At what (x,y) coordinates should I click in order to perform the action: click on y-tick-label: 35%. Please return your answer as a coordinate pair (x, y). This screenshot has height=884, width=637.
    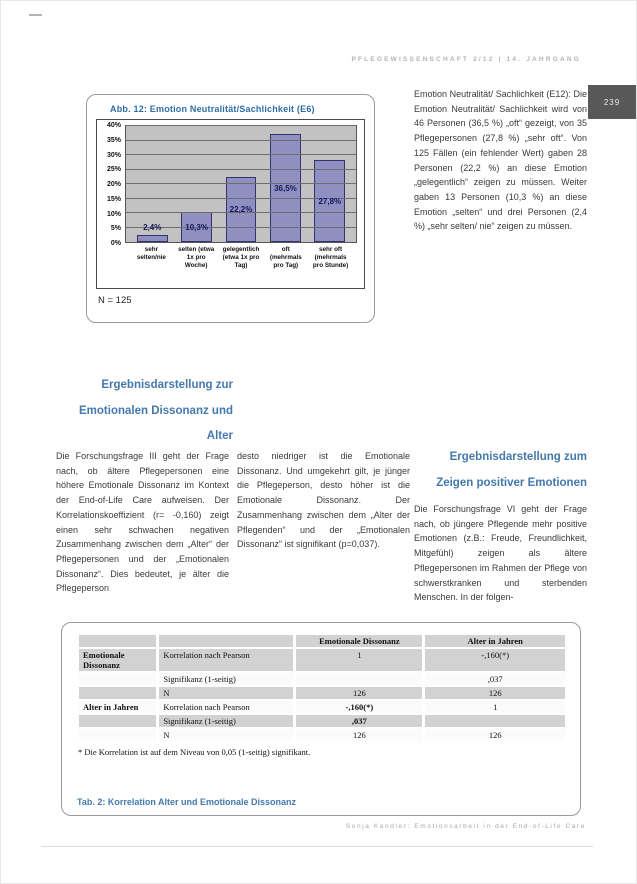
    Looking at the image, I should click on (113, 140).